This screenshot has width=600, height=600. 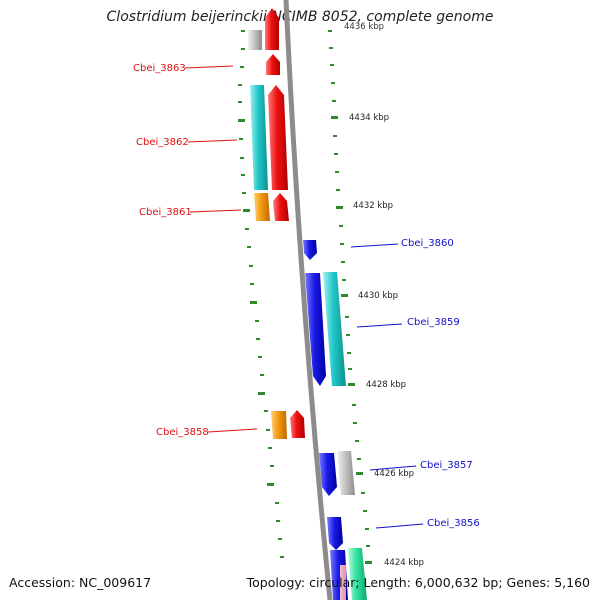 I want to click on genome-backbone, so click(x=308, y=300).